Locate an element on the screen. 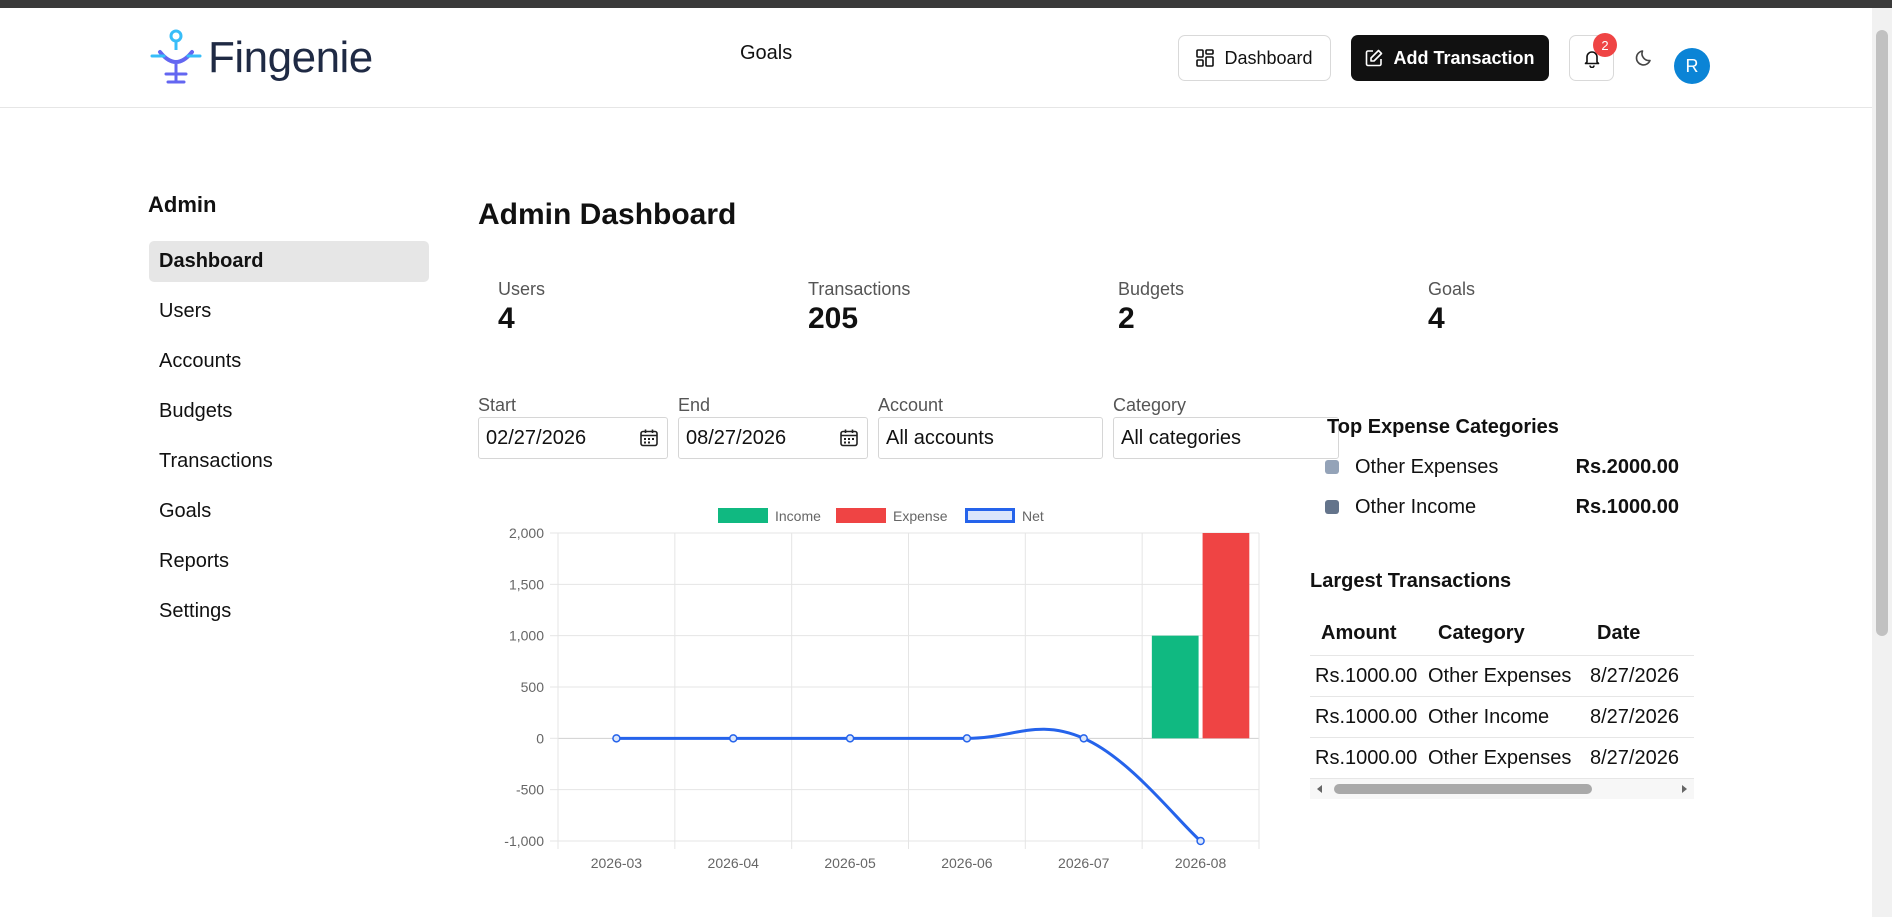 This screenshot has height=917, width=1892. end-date-label: End is located at coordinates (694, 405).